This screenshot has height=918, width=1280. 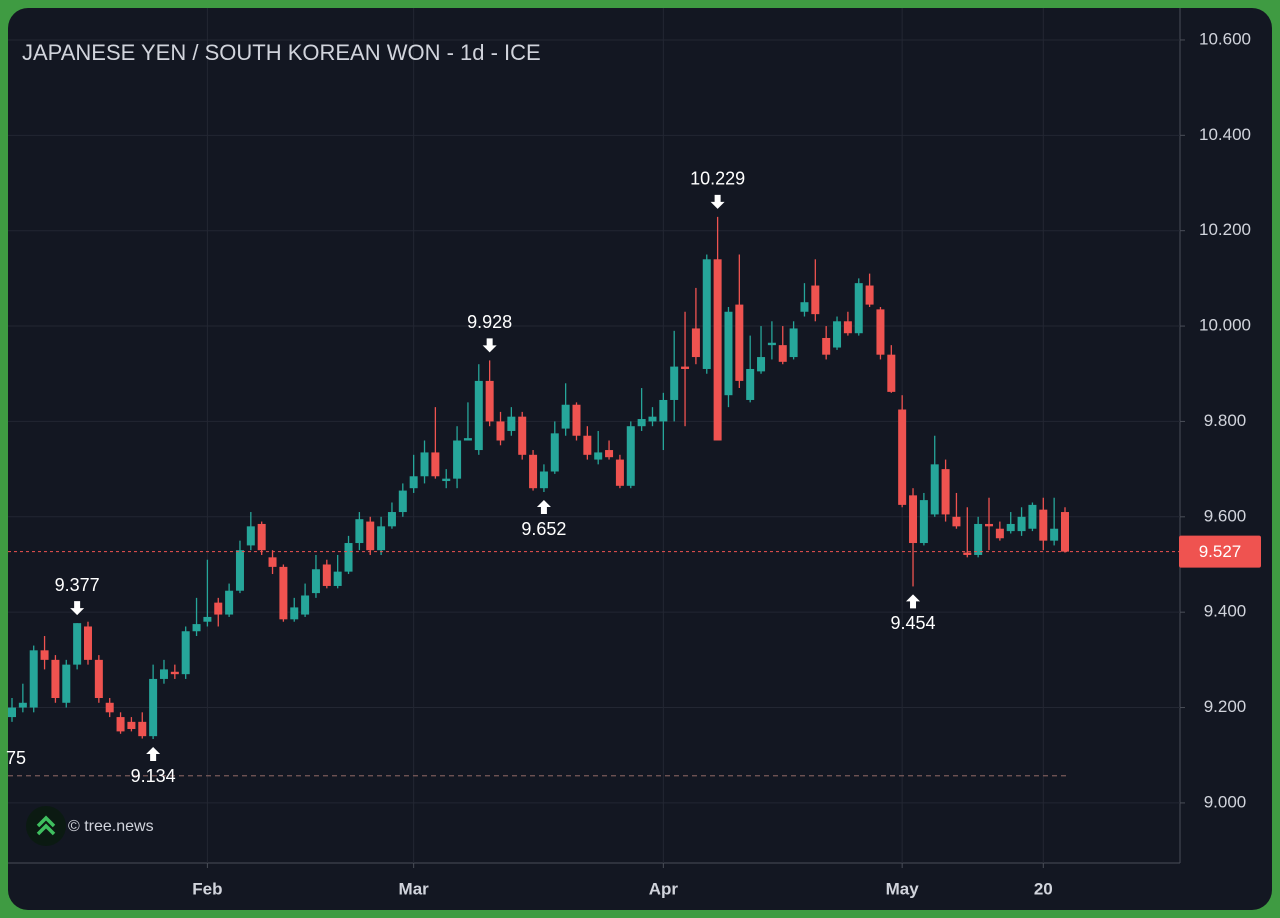 What do you see at coordinates (912, 623) in the screenshot?
I see `annotation-label: 9.454` at bounding box center [912, 623].